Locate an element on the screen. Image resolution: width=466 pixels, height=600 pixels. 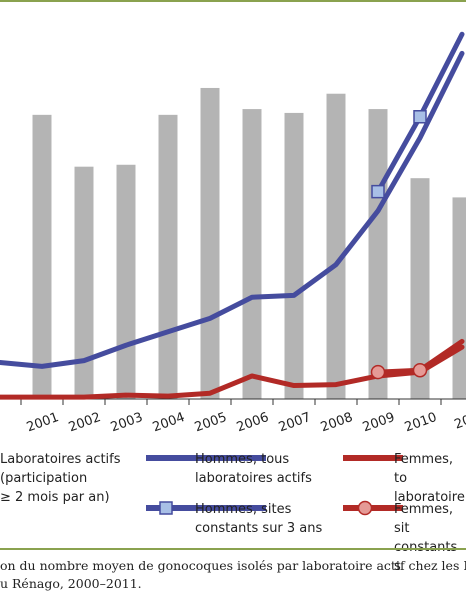
caption-divider is located at coordinates (233, 549).